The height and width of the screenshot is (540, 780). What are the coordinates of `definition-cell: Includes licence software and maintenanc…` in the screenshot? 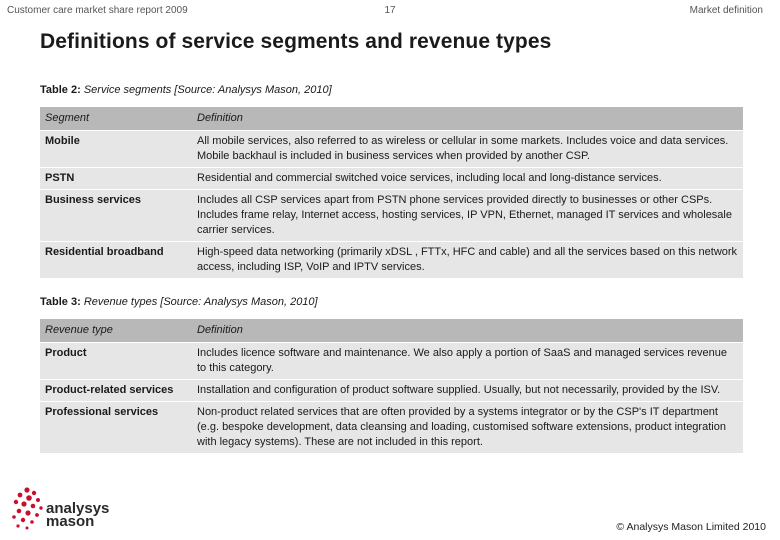 It's located at (467, 360).